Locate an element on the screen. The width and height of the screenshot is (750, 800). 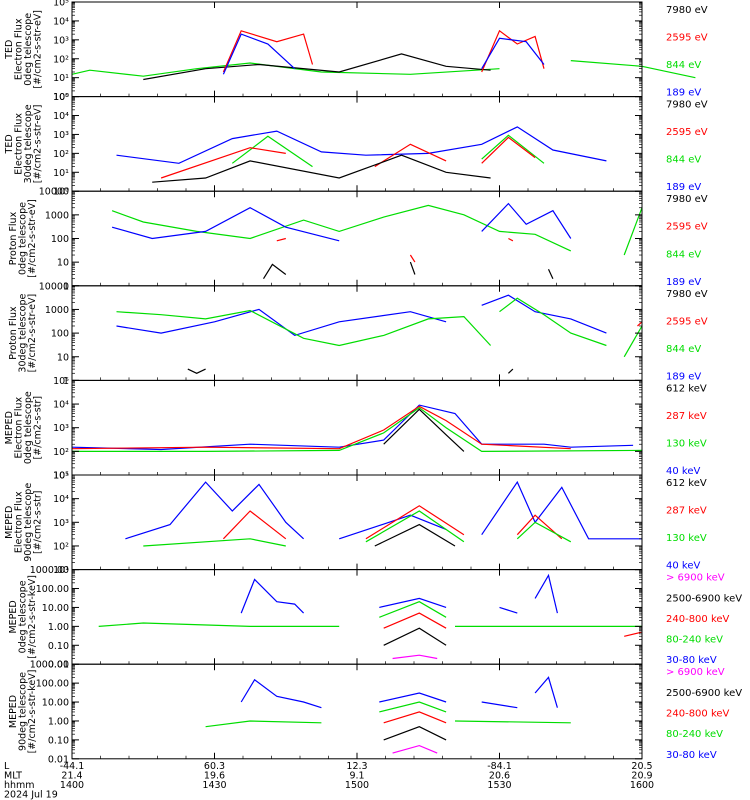
y-tick-label: 1.00 is located at coordinates (58, 721).